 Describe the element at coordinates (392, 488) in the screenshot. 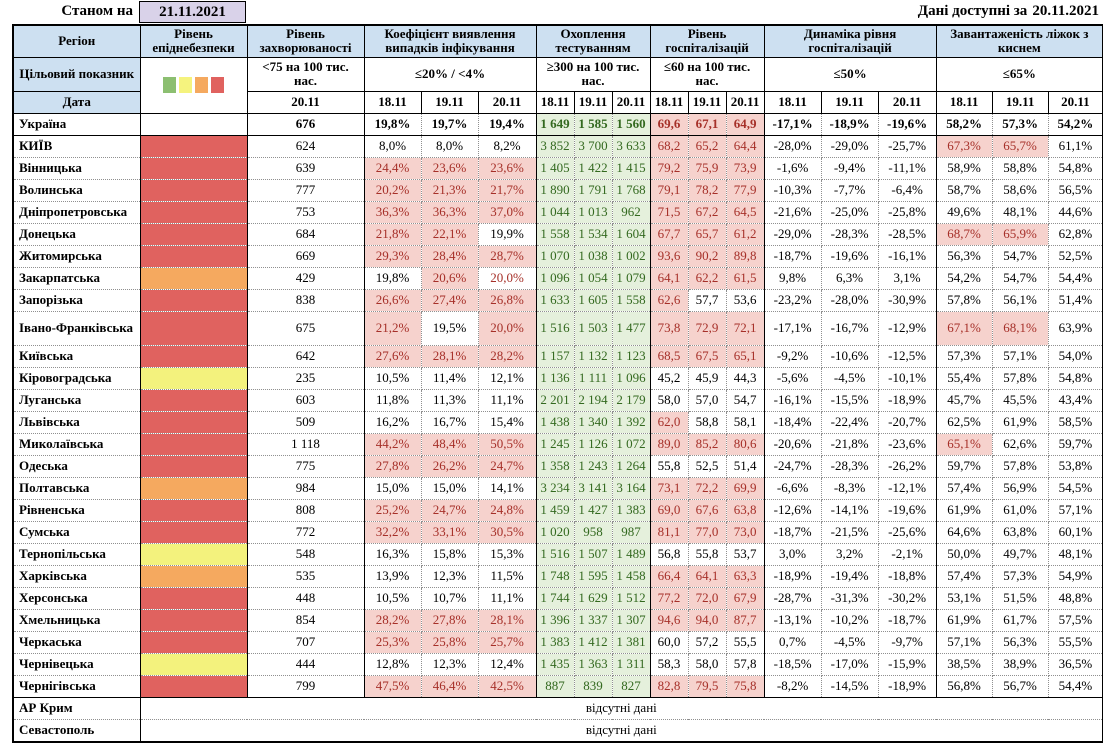

I see `detection-cell: 15,0%` at that location.